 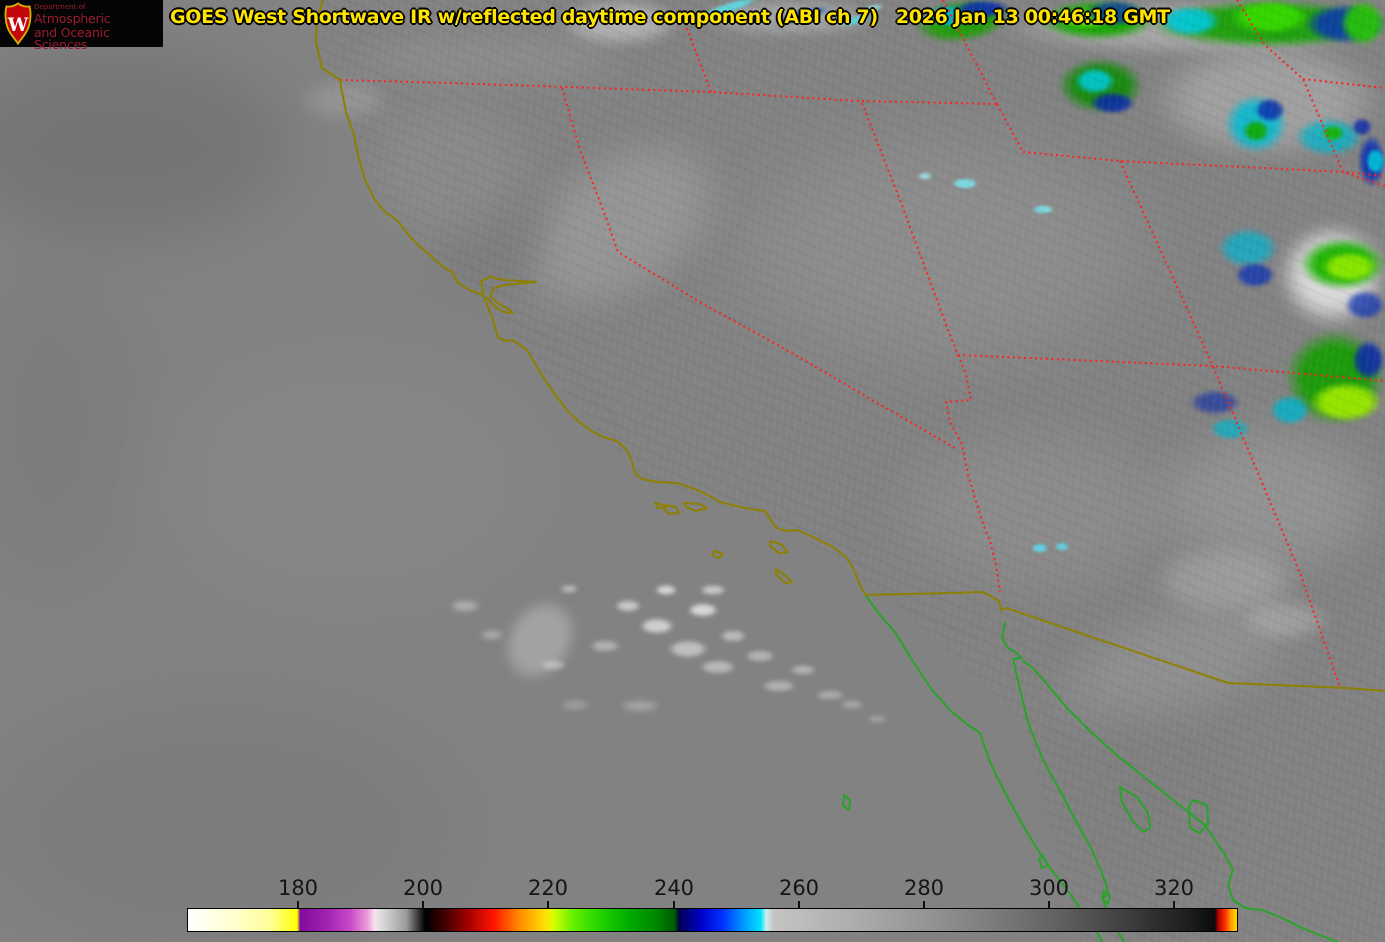 I want to click on uw-crest-icon: W, so click(x=18, y=23).